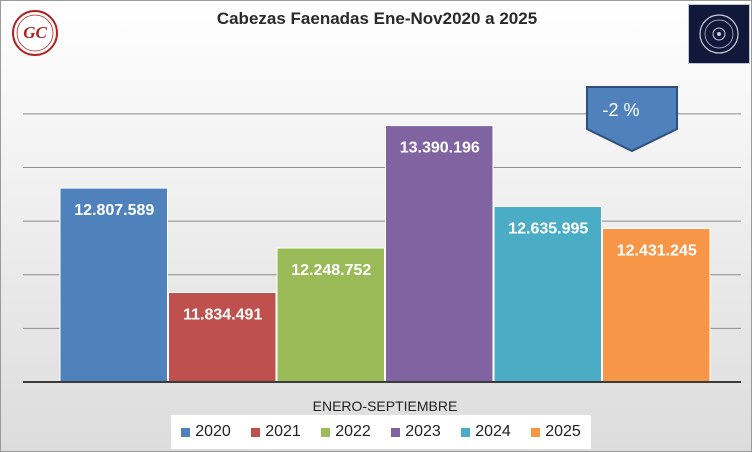 The image size is (752, 452). I want to click on bar-2024, so click(547, 294).